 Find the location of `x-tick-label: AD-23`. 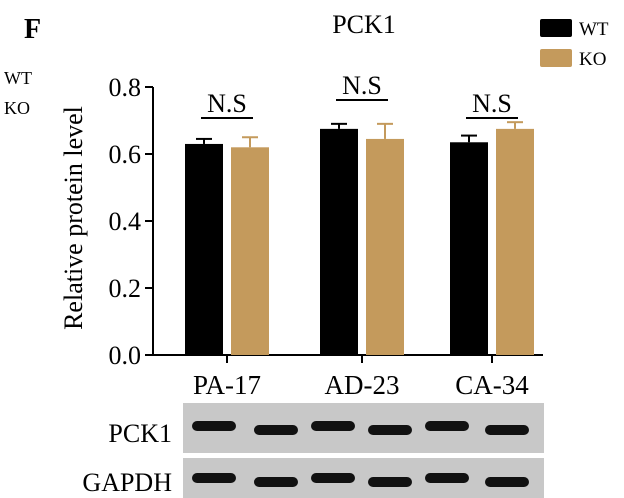

x-tick-label: AD-23 is located at coordinates (362, 385).